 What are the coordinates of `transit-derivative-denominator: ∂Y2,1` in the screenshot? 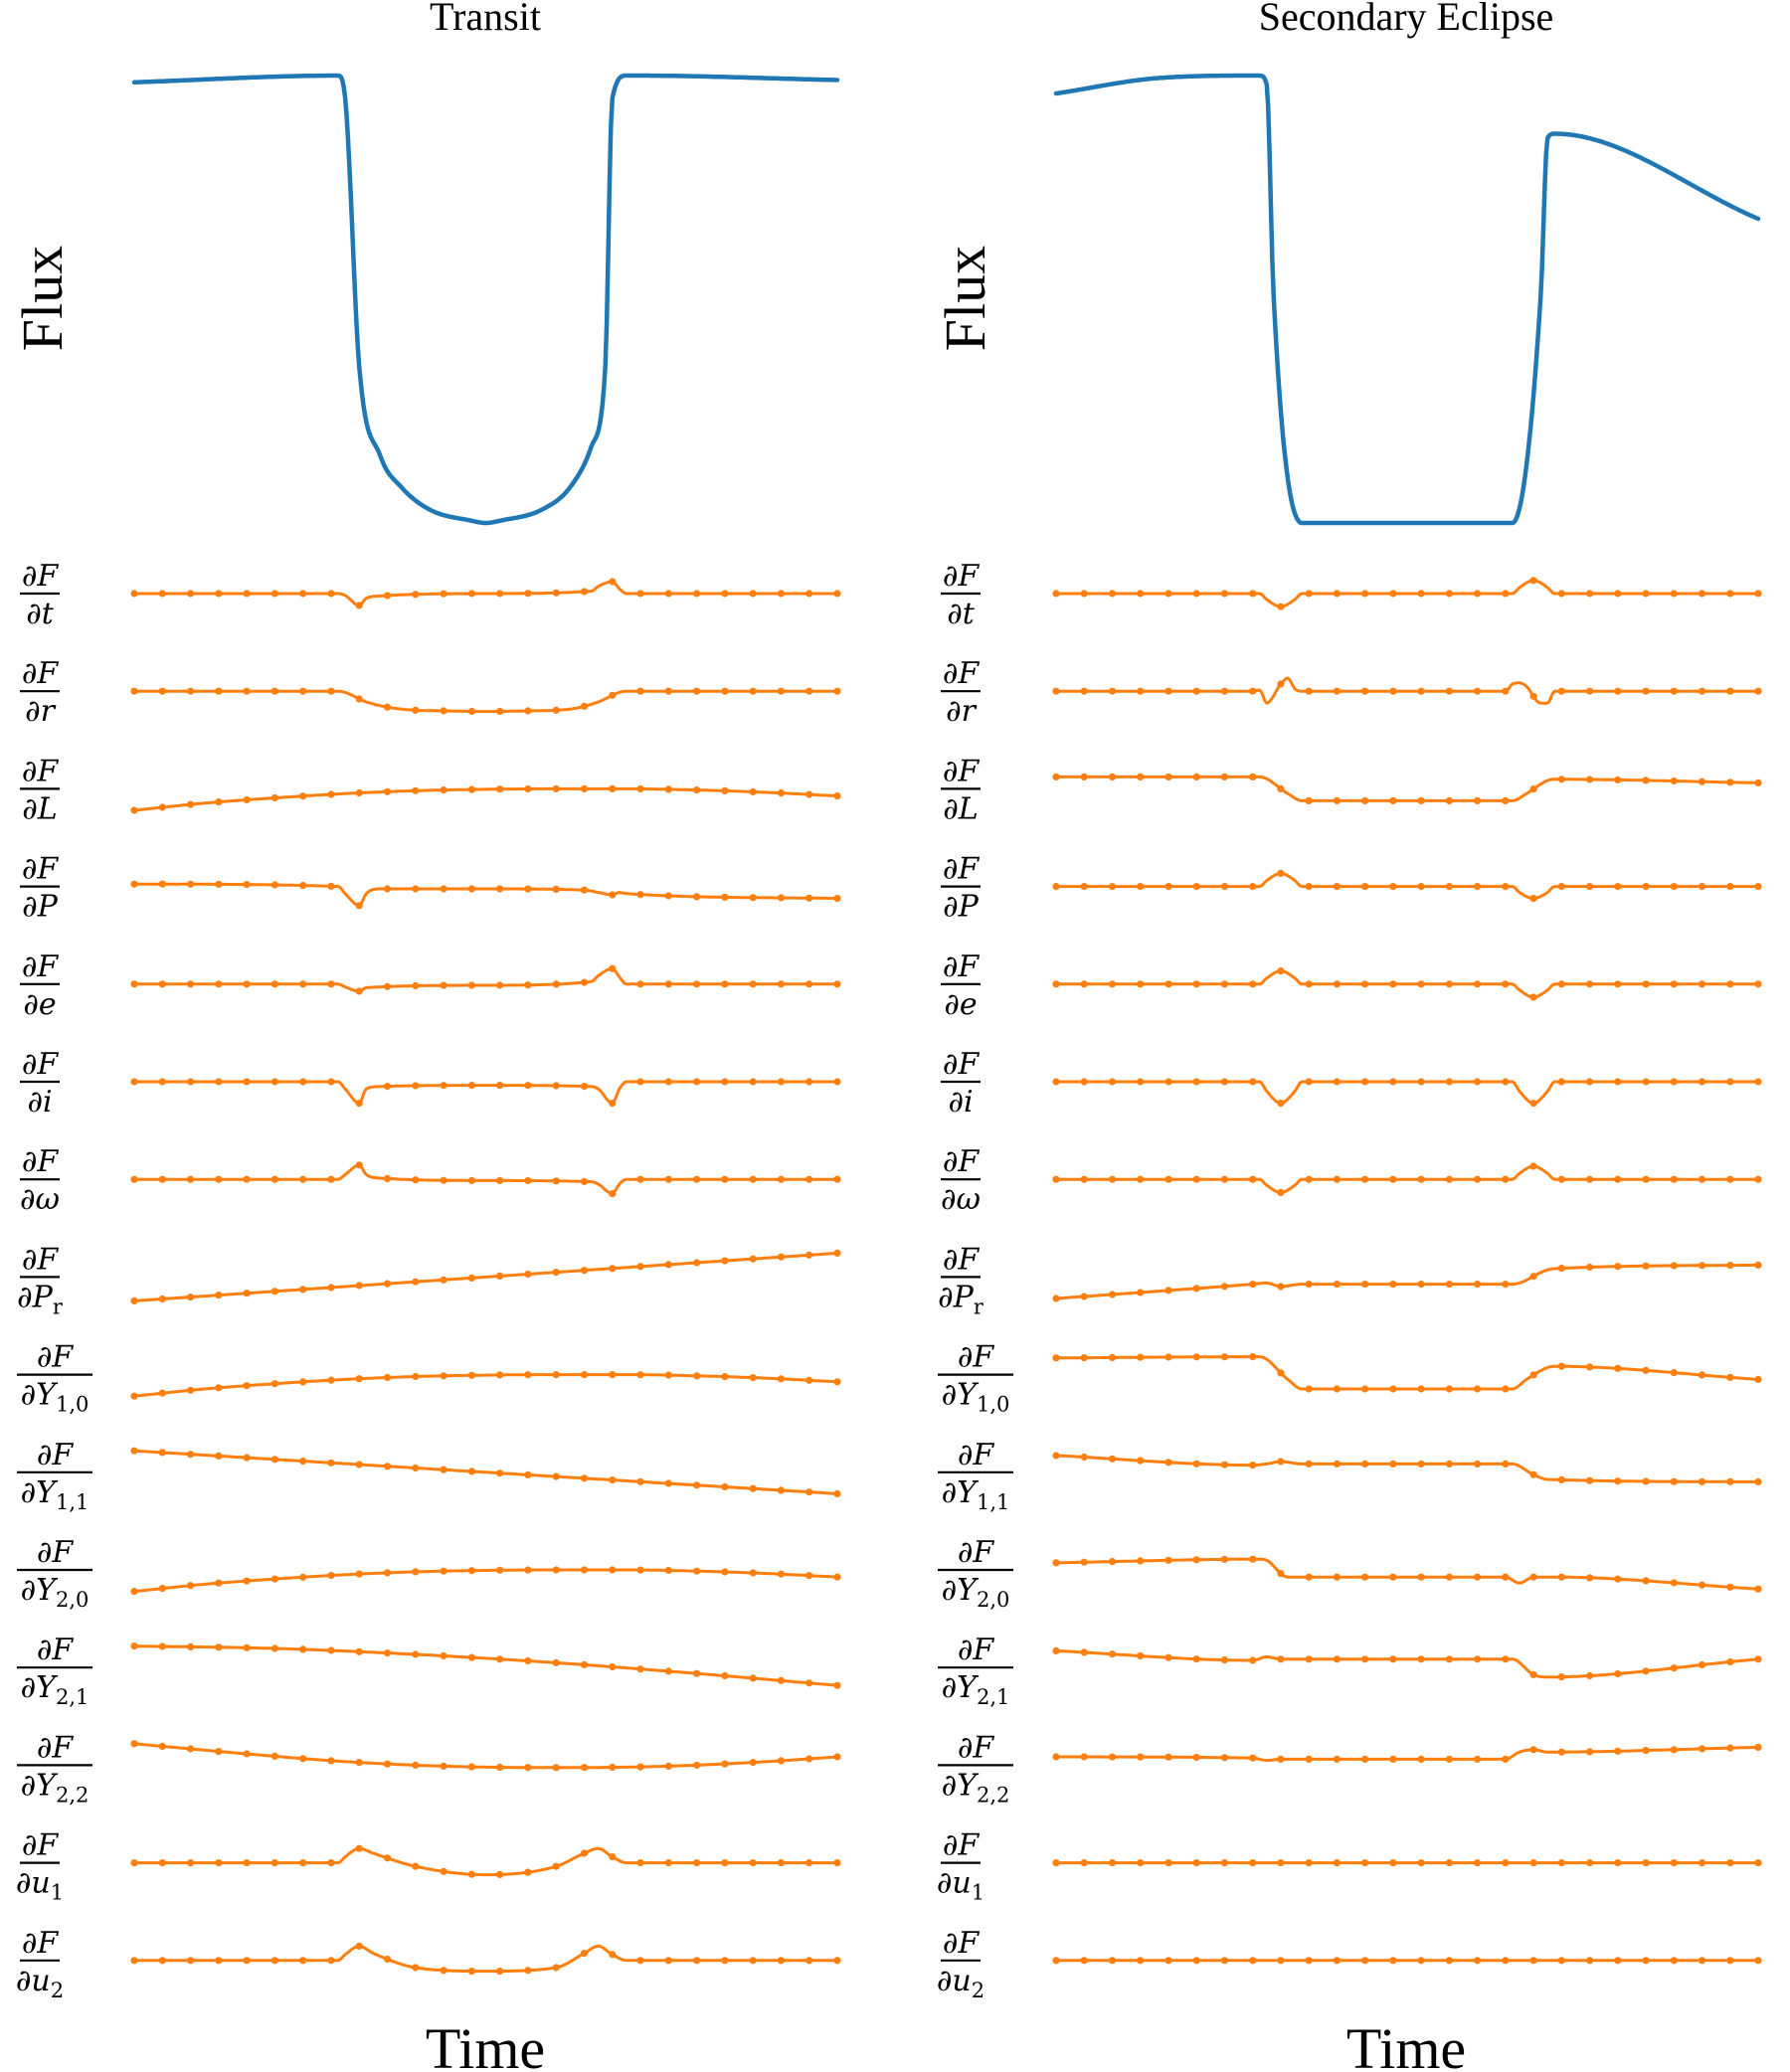 It's located at (55, 1689).